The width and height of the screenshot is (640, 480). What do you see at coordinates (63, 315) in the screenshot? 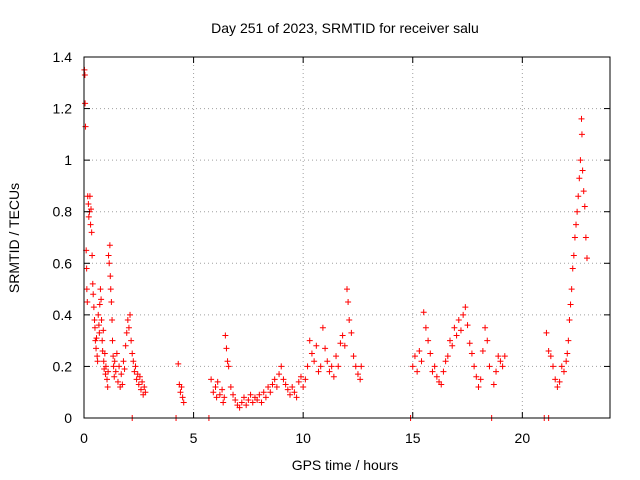
I see `y-tick-label: 0.4` at bounding box center [63, 315].